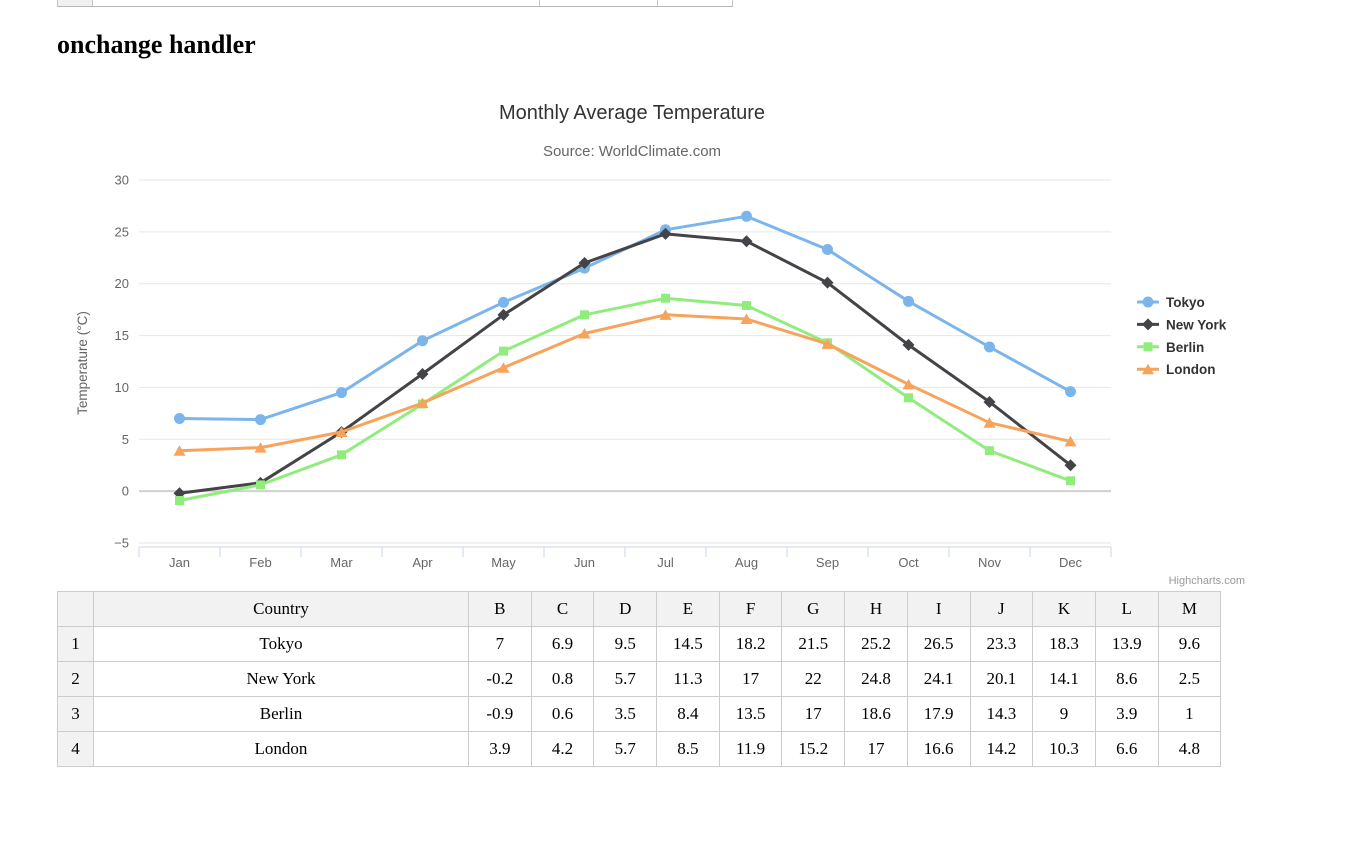 This screenshot has height=843, width=1358. What do you see at coordinates (1189, 609) in the screenshot?
I see `column-header-m: M` at bounding box center [1189, 609].